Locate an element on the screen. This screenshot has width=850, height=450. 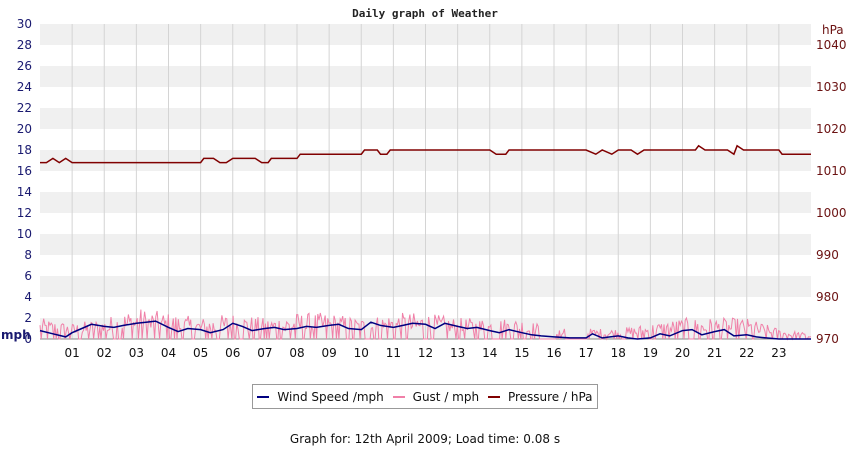
wind-speed-line is located at coordinates (425, 330).